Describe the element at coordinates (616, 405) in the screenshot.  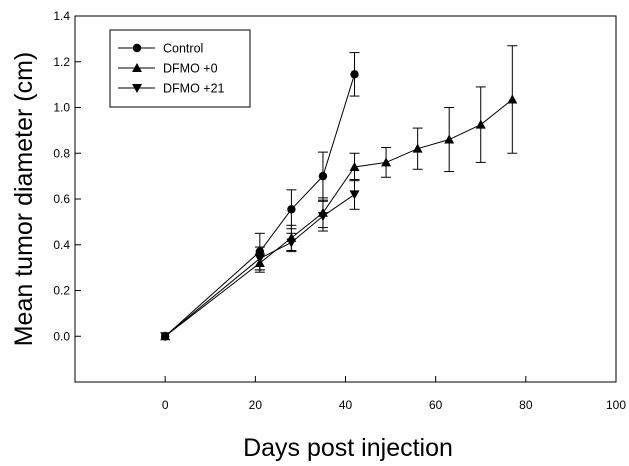
I see `x-tick-label: 100` at that location.